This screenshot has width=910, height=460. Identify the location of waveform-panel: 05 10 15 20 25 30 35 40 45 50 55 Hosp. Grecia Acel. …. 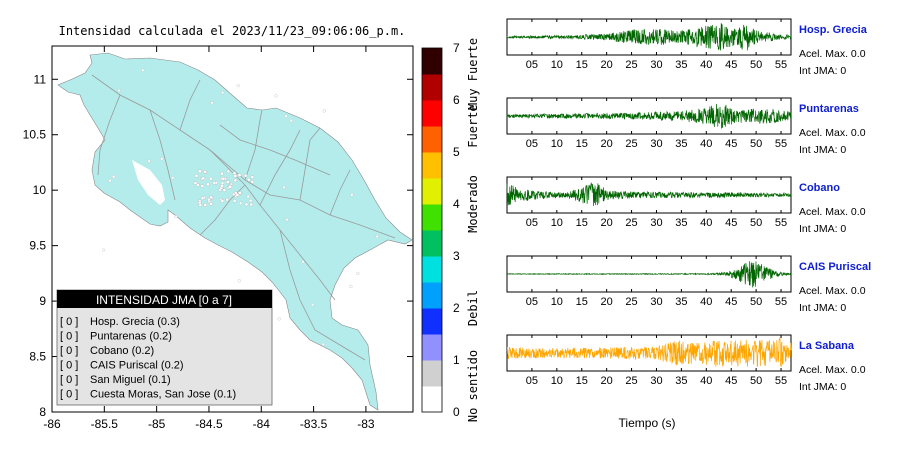
(687, 47).